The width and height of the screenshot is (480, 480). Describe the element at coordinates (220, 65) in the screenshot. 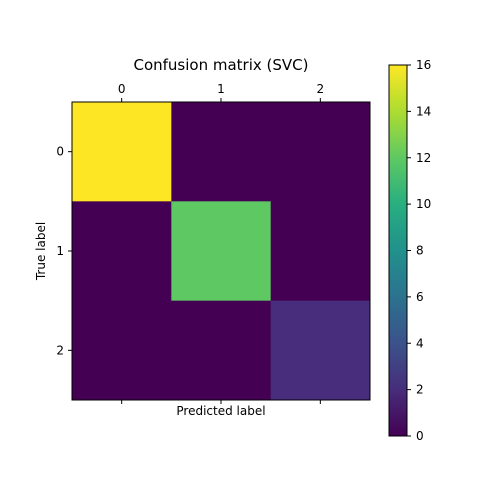

I see `chart-title: Confusion matrix (SVC)` at that location.